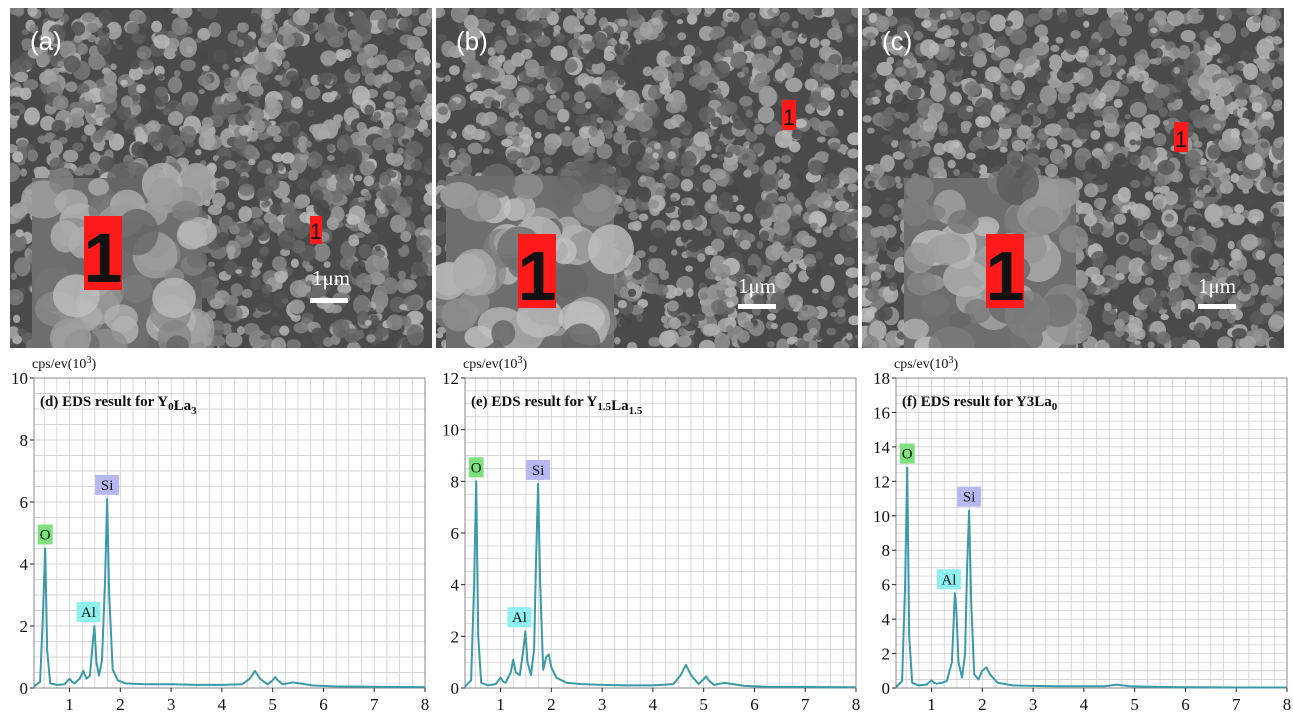 Image resolution: width=1293 pixels, height=712 pixels. Describe the element at coordinates (980, 403) in the screenshot. I see `chart-title: (f) EDS result for Y3La0` at that location.